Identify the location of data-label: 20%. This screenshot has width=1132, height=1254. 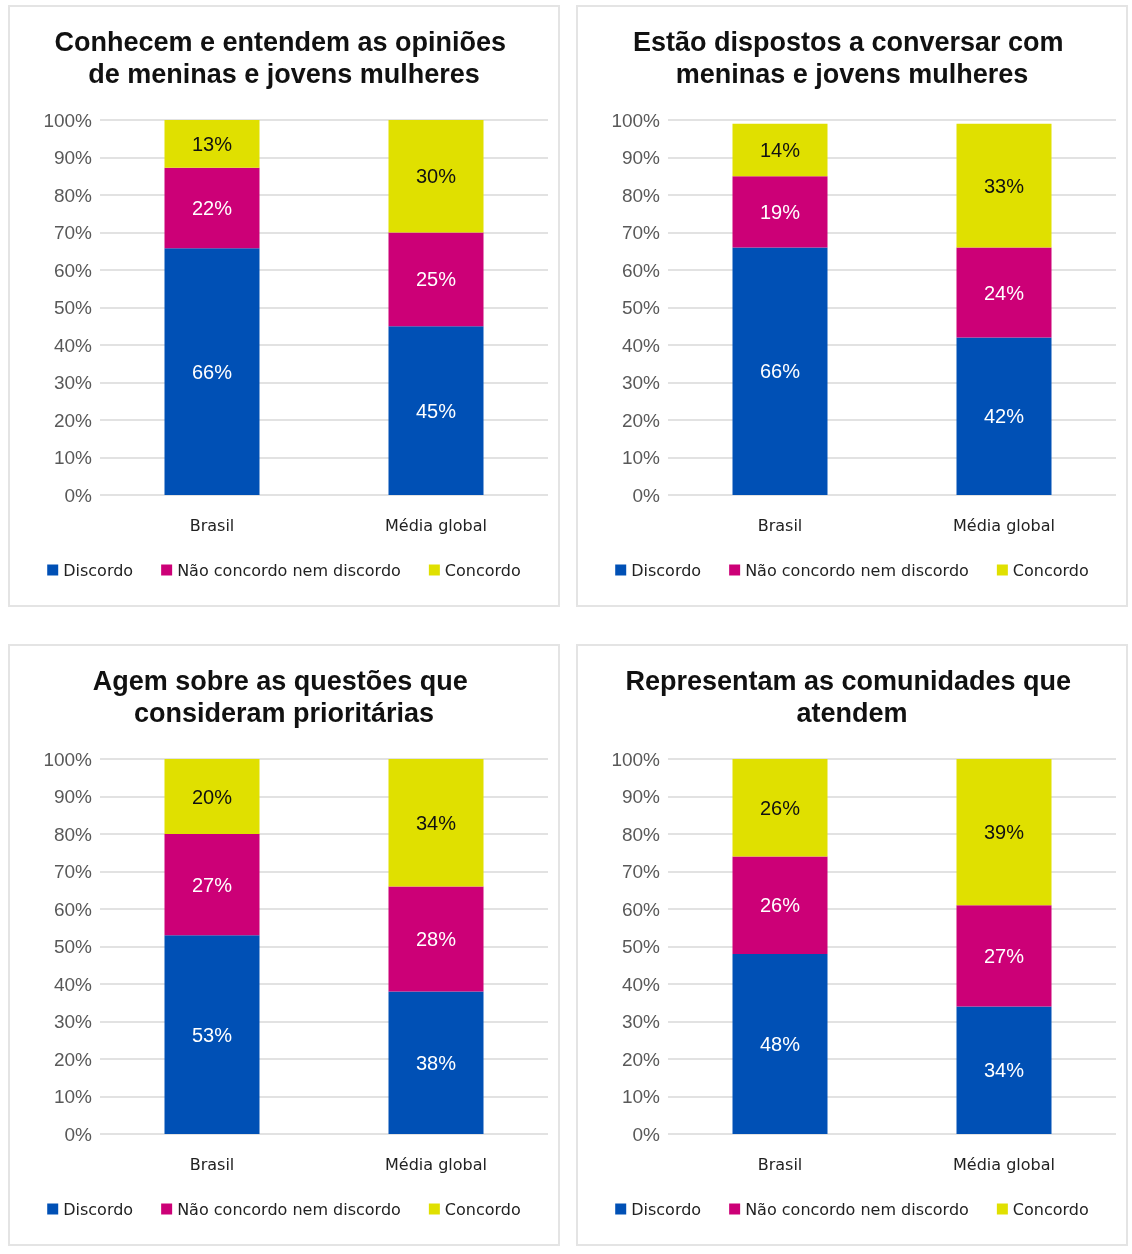
(212, 796).